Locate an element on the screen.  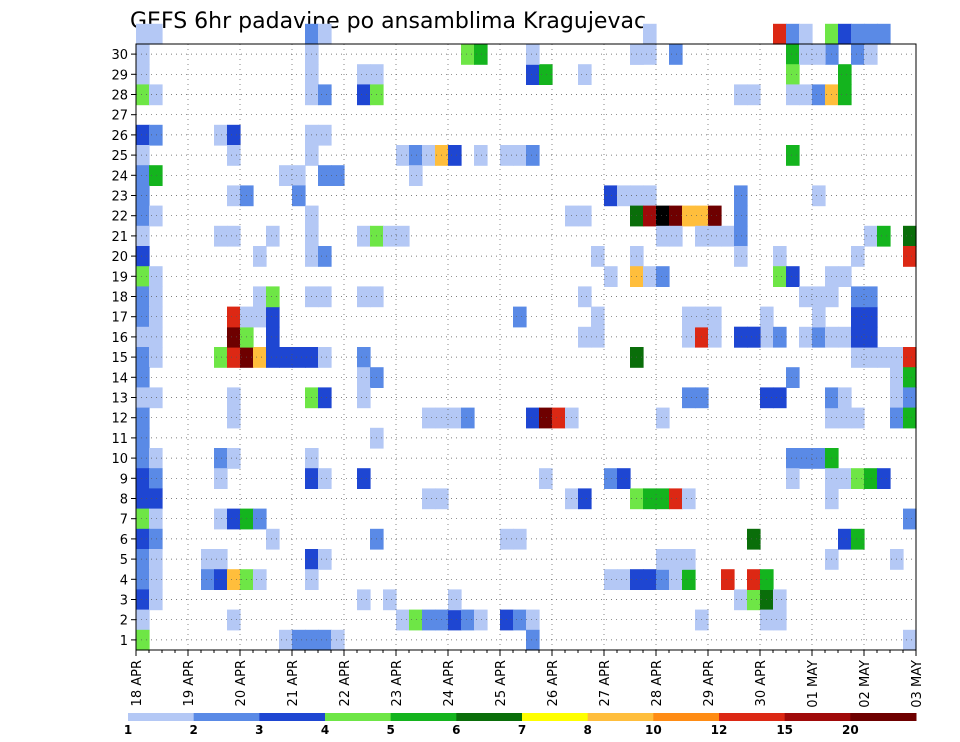
legend-label: 3 is located at coordinates (259, 730).